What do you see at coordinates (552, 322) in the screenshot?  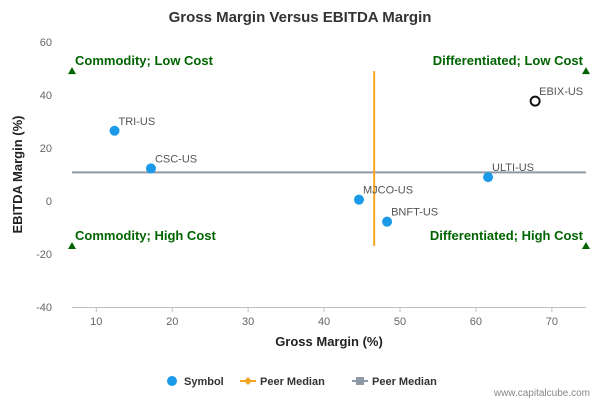 I see `x-tick-label: 70` at bounding box center [552, 322].